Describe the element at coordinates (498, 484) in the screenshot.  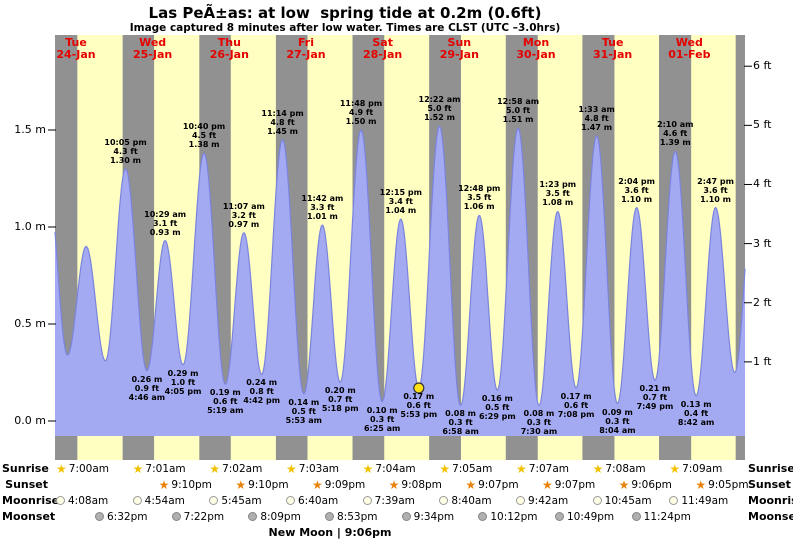
I see `sunset-time: 9:07pm` at that location.